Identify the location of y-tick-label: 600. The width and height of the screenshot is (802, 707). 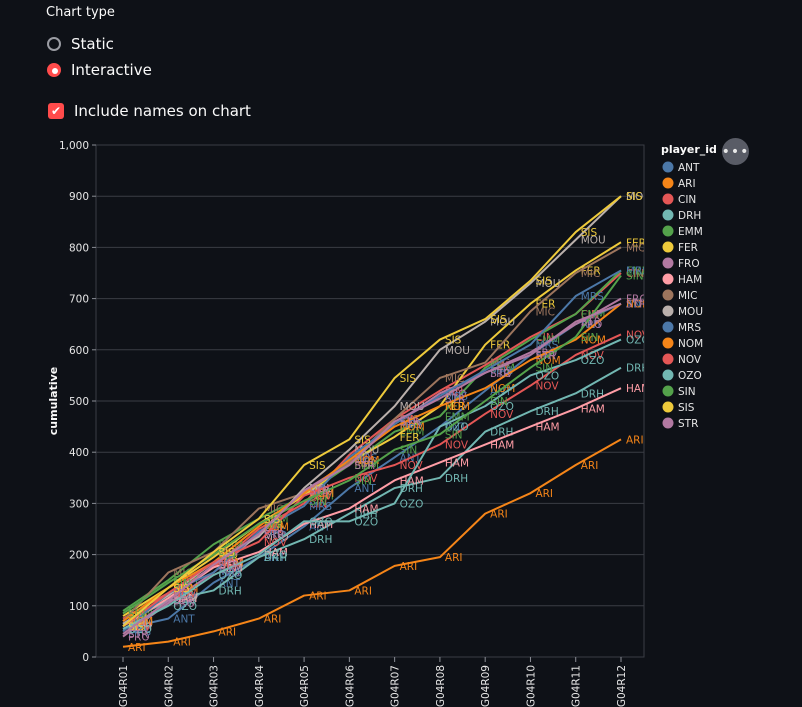
(79, 351).